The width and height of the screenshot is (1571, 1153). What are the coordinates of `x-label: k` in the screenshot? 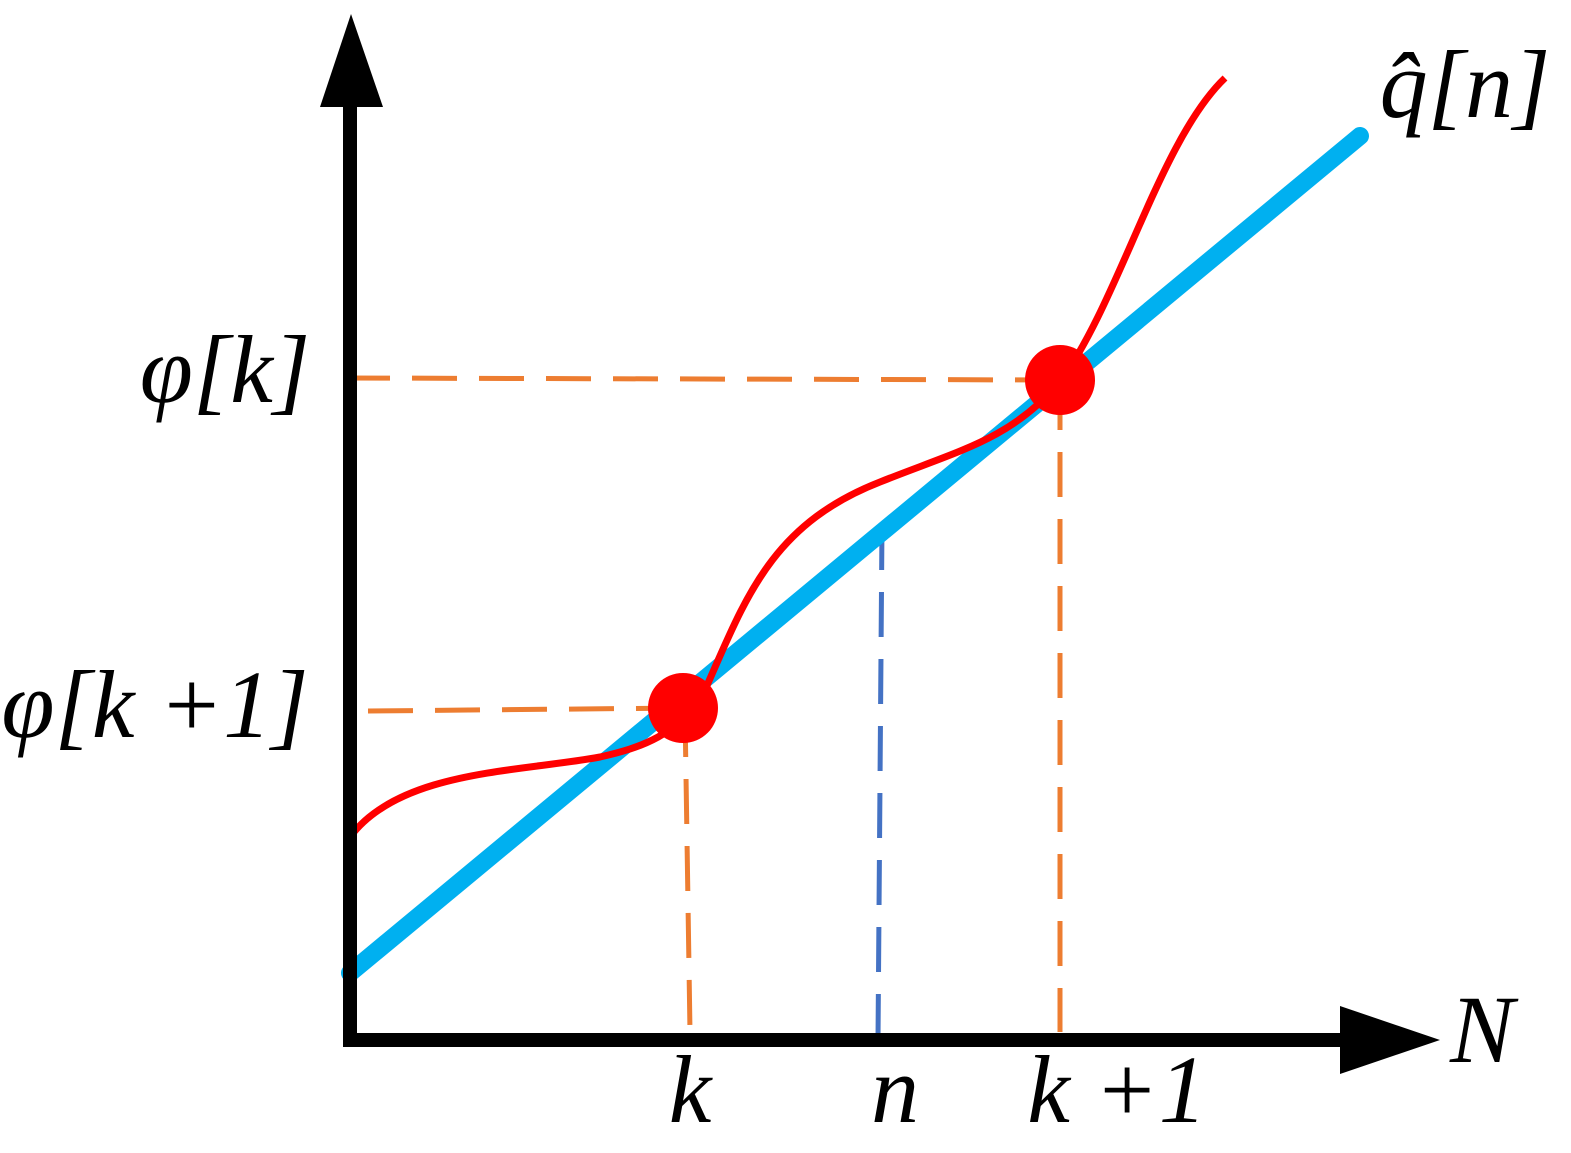 It's located at (691, 1089).